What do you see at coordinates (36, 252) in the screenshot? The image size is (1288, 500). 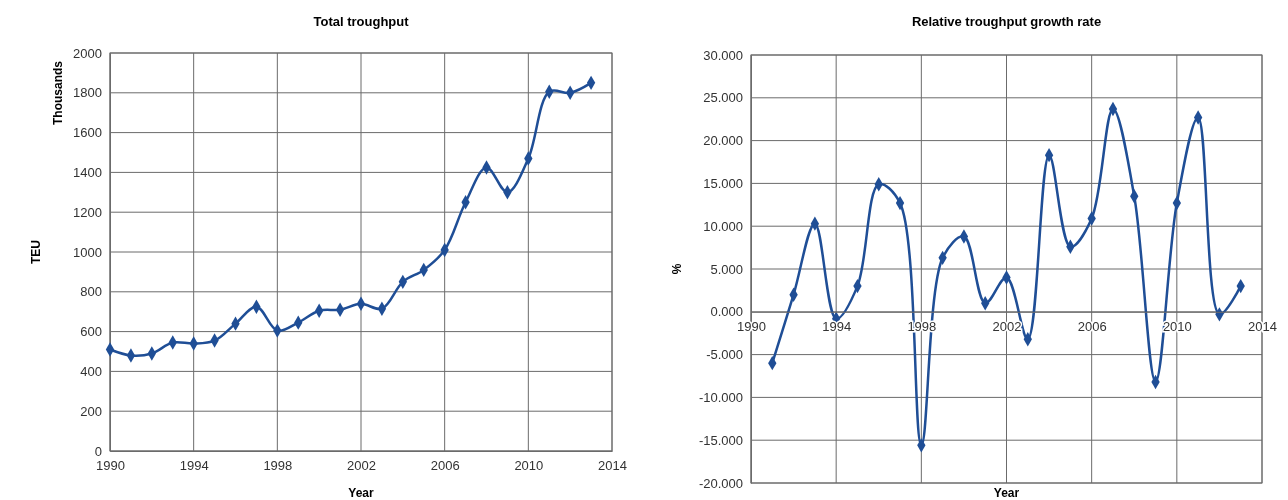 I see `y-axis-title: TEU` at bounding box center [36, 252].